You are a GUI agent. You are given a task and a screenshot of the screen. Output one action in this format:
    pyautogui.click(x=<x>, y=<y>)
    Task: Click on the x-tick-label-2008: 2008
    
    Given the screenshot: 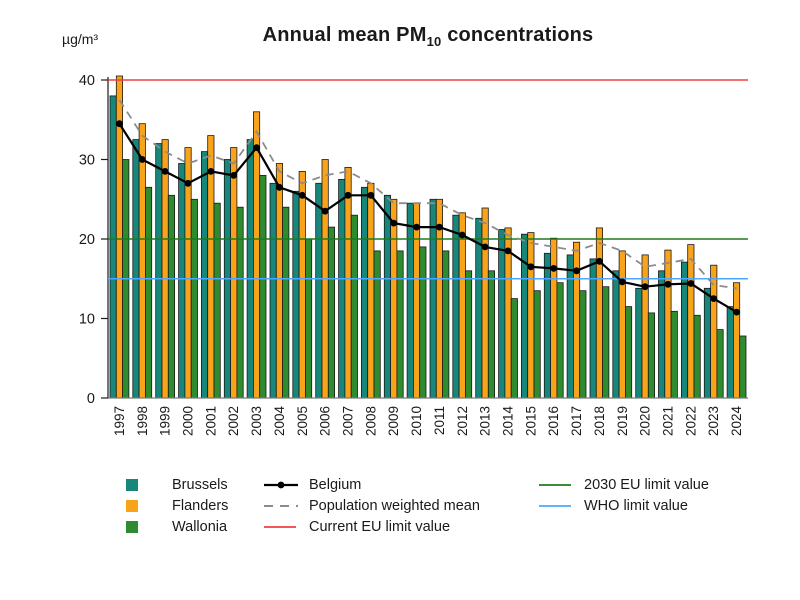 What is the action you would take?
    pyautogui.click(x=370, y=421)
    